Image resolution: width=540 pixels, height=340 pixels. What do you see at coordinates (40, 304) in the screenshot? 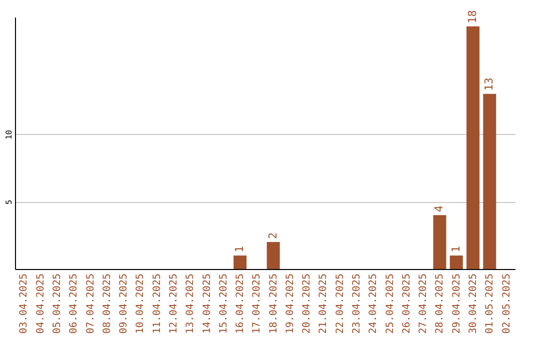
I see `x-tick-label: 04.04.2025` at bounding box center [40, 304].